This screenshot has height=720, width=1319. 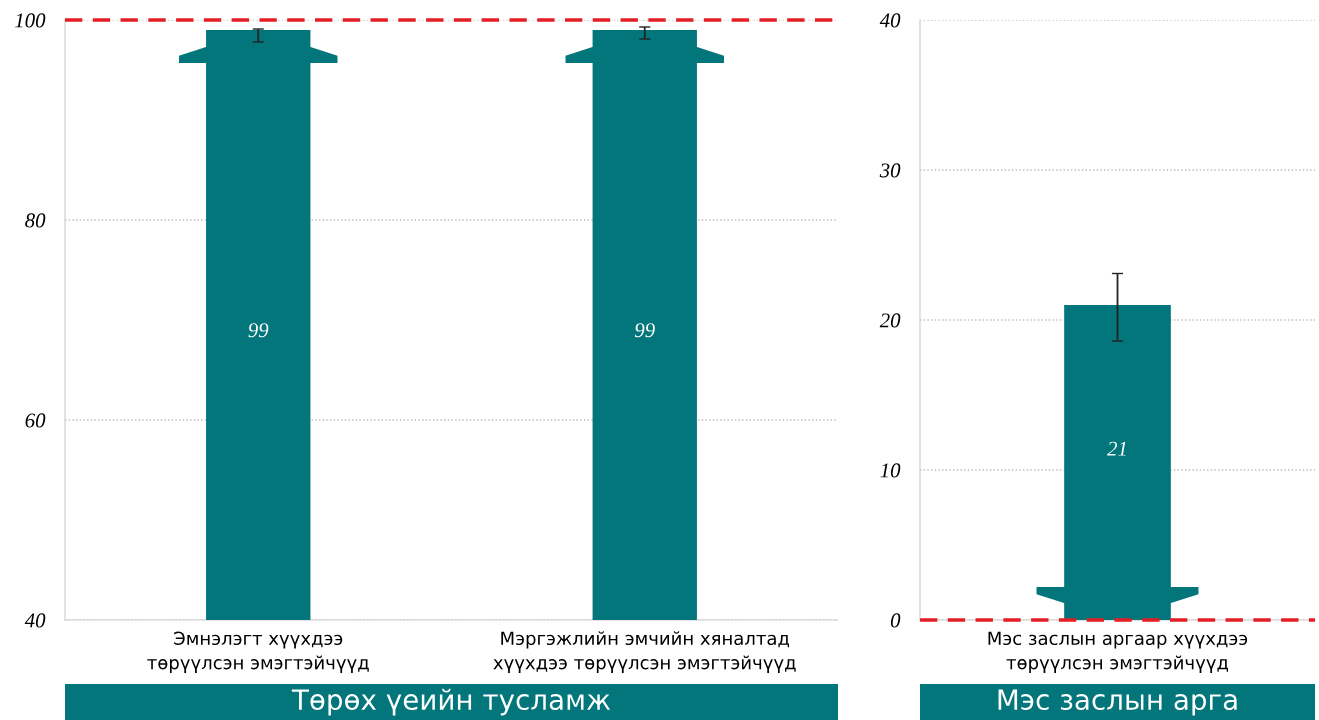 What do you see at coordinates (1118, 652) in the screenshot?
I see `x-tick-label: Мэс заслын аргаар хүүхдээ төрүүлсэн эмэгтэйчүүд` at bounding box center [1118, 652].